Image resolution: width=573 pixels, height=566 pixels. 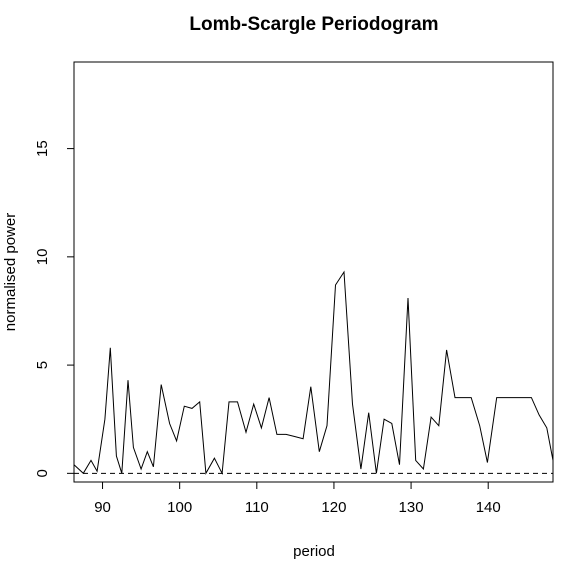 What do you see at coordinates (313, 24) in the screenshot?
I see `chart-title: Lomb-Scargle Periodogram` at bounding box center [313, 24].